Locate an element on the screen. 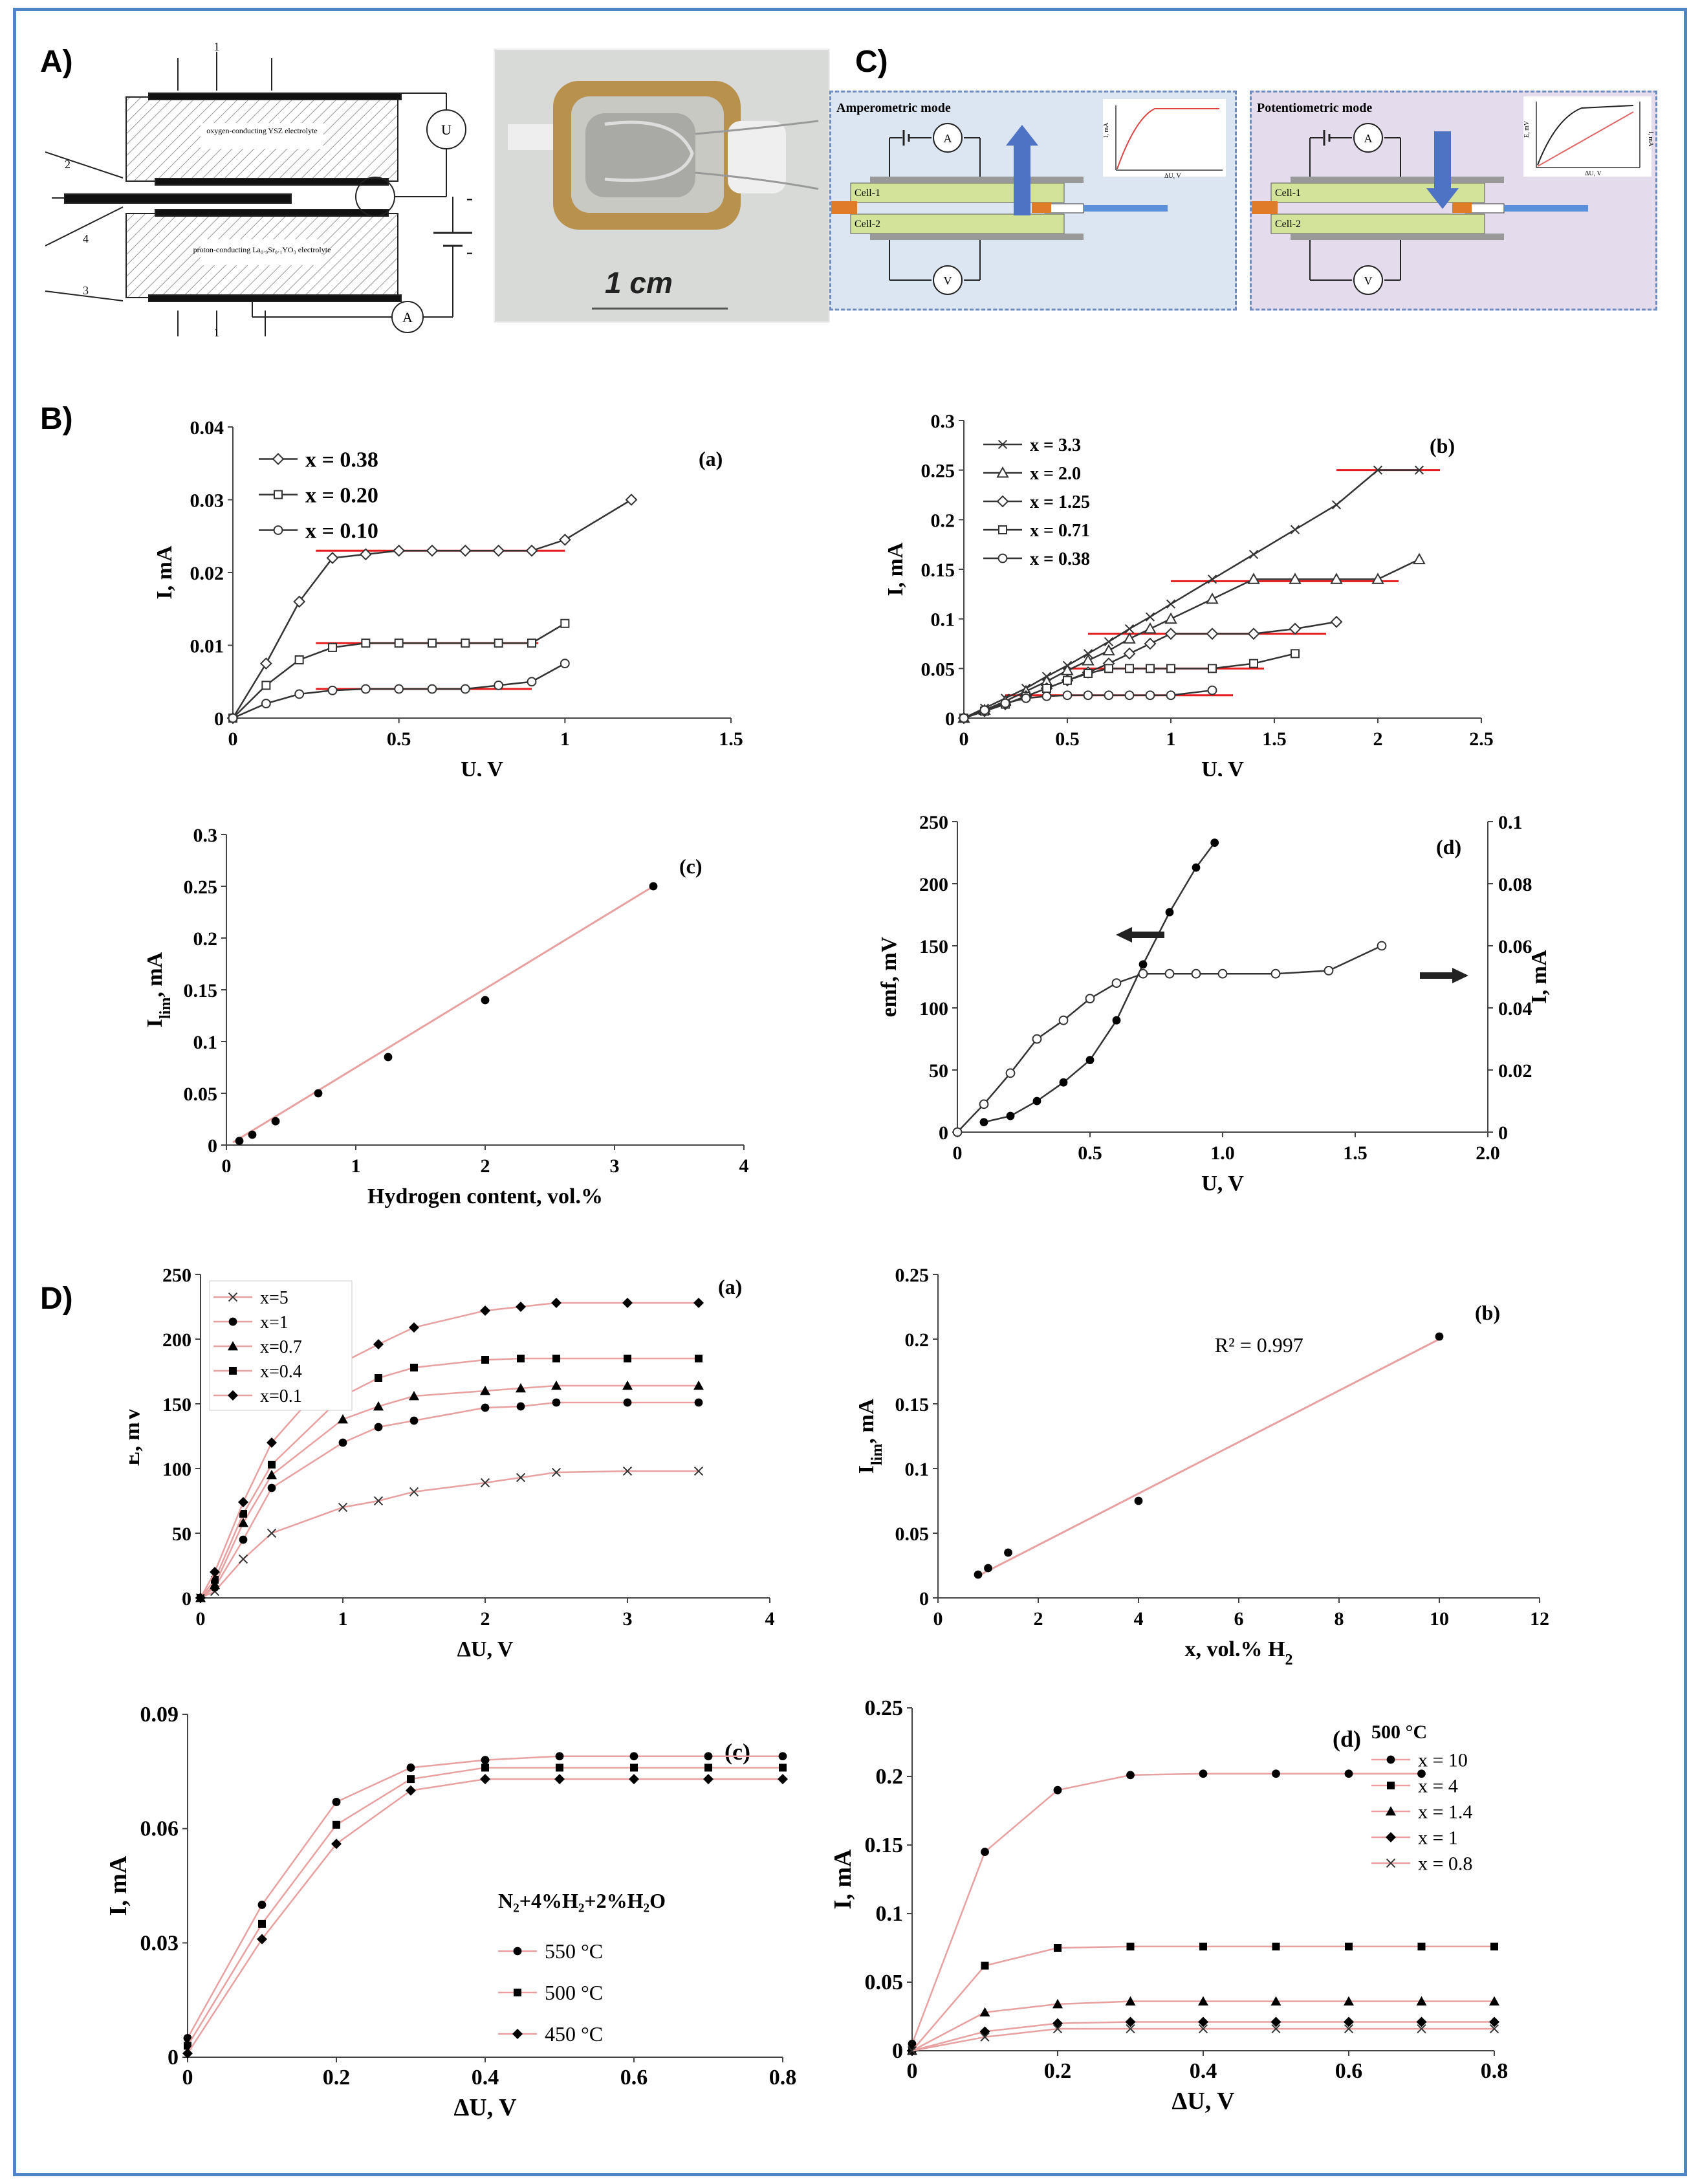  y-axis-label: I, mA is located at coordinates (165, 572).